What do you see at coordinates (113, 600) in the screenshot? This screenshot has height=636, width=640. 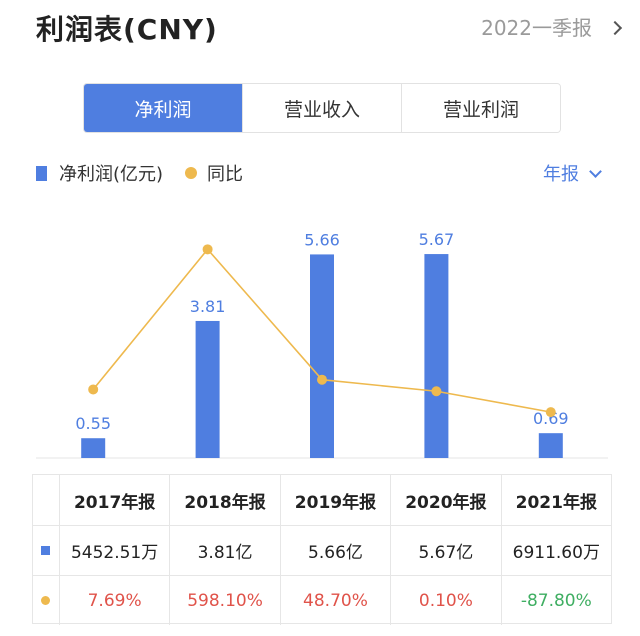 I see `yoy-cell: 7.69%` at bounding box center [113, 600].